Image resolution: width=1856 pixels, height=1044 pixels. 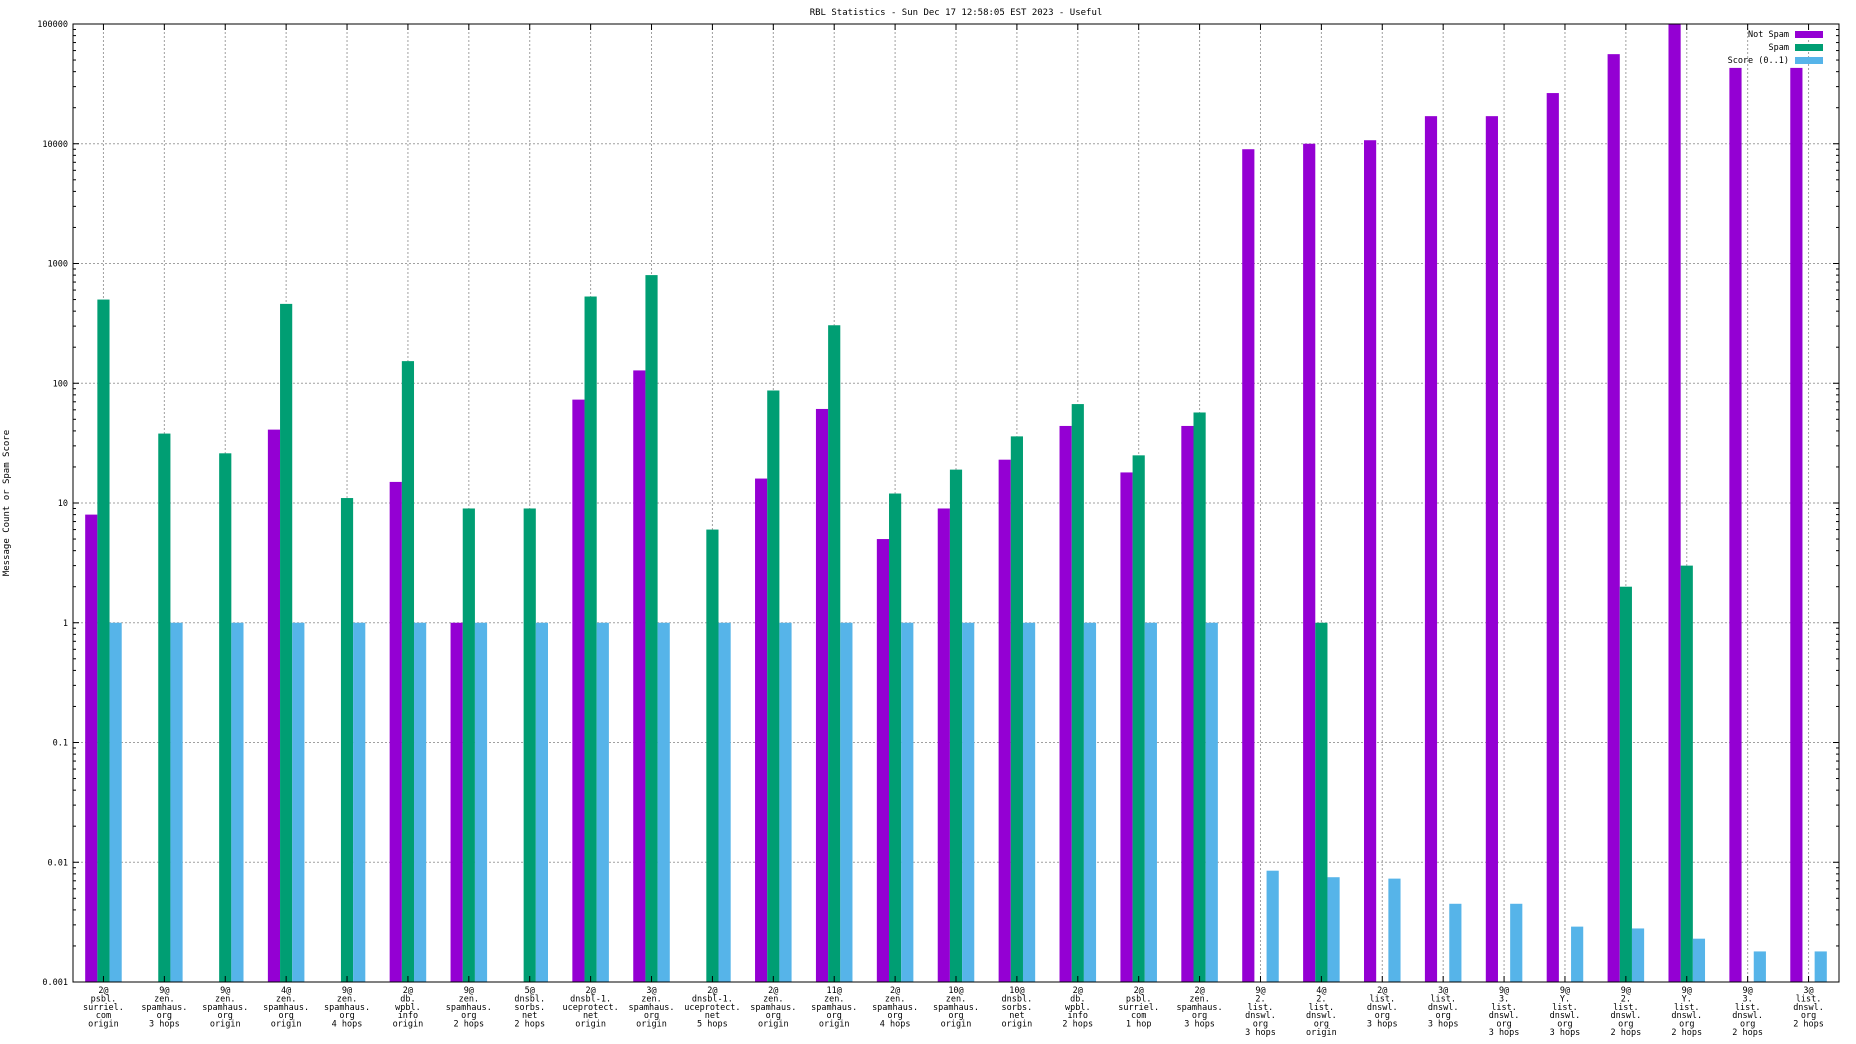 I want to click on x-tick-label: 9@ 2. list. dnswl. org 3 hops, so click(x=1260, y=1012).